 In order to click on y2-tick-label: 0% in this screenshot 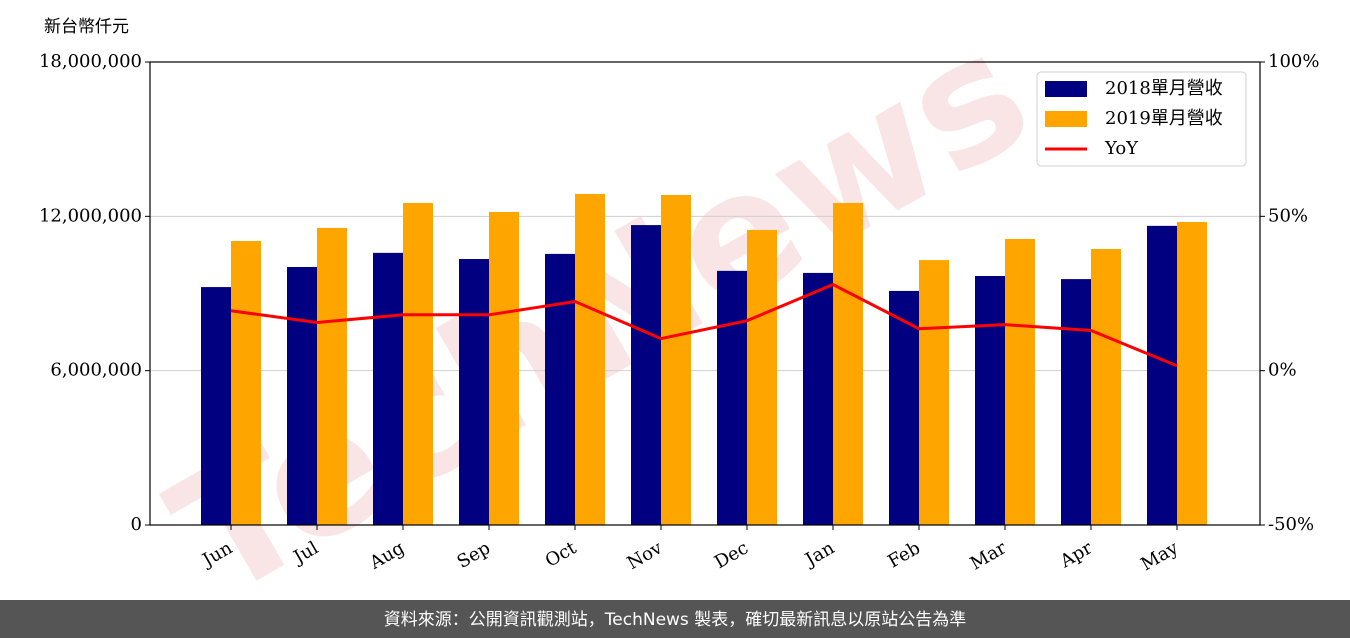, I will do `click(1282, 370)`.